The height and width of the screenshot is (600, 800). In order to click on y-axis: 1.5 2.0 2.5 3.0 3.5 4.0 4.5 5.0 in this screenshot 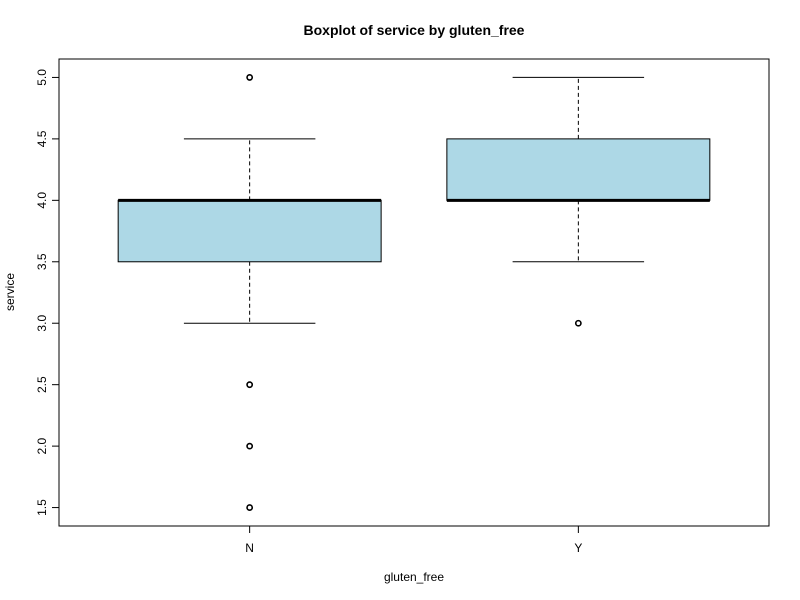, I will do `click(47, 292)`.